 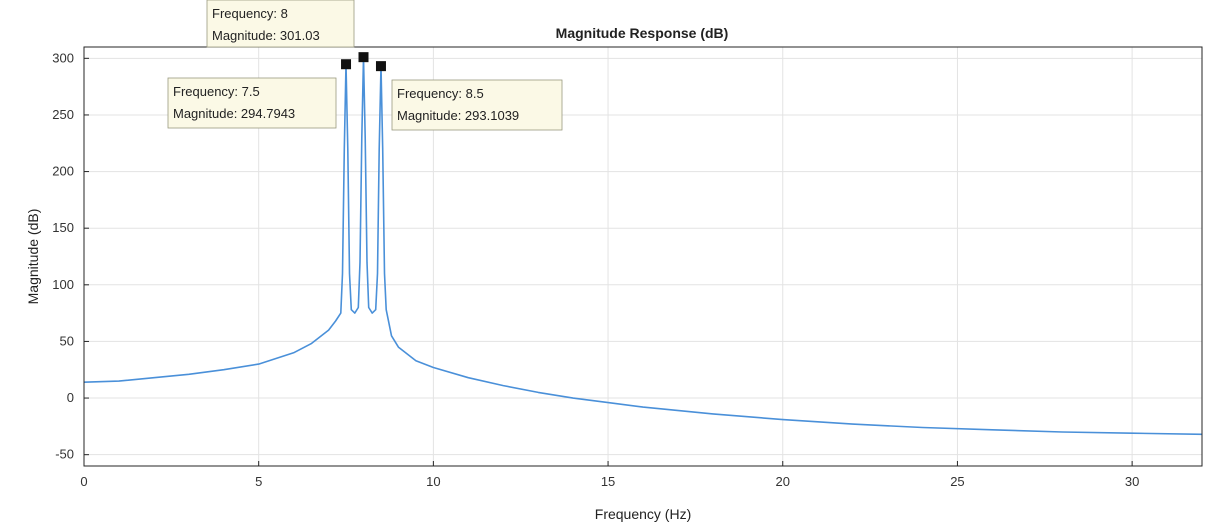 I want to click on x-tick-label: 20, so click(x=783, y=481).